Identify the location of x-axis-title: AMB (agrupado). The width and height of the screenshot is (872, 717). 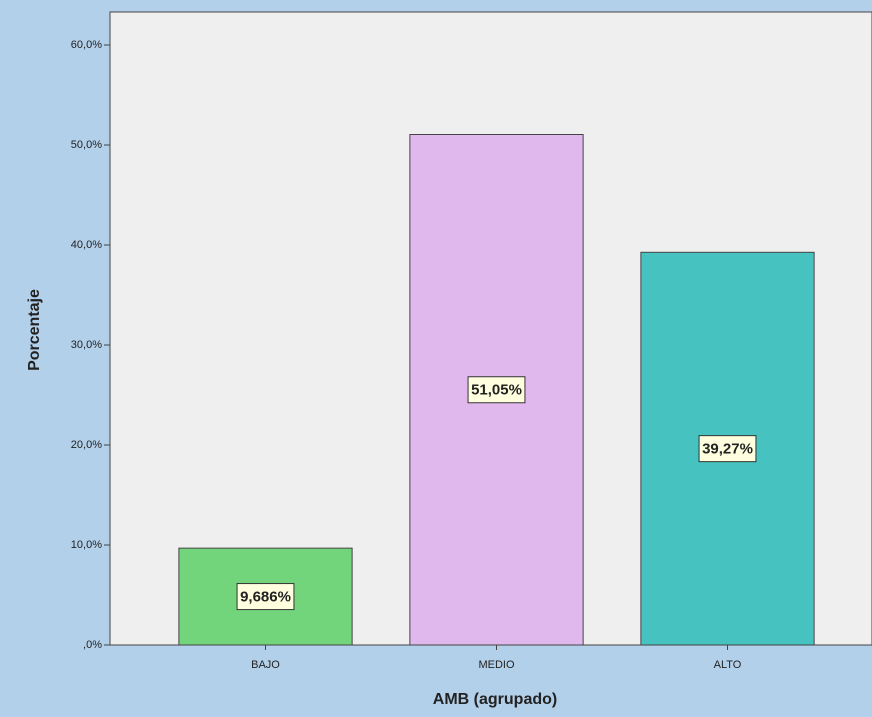
(495, 699).